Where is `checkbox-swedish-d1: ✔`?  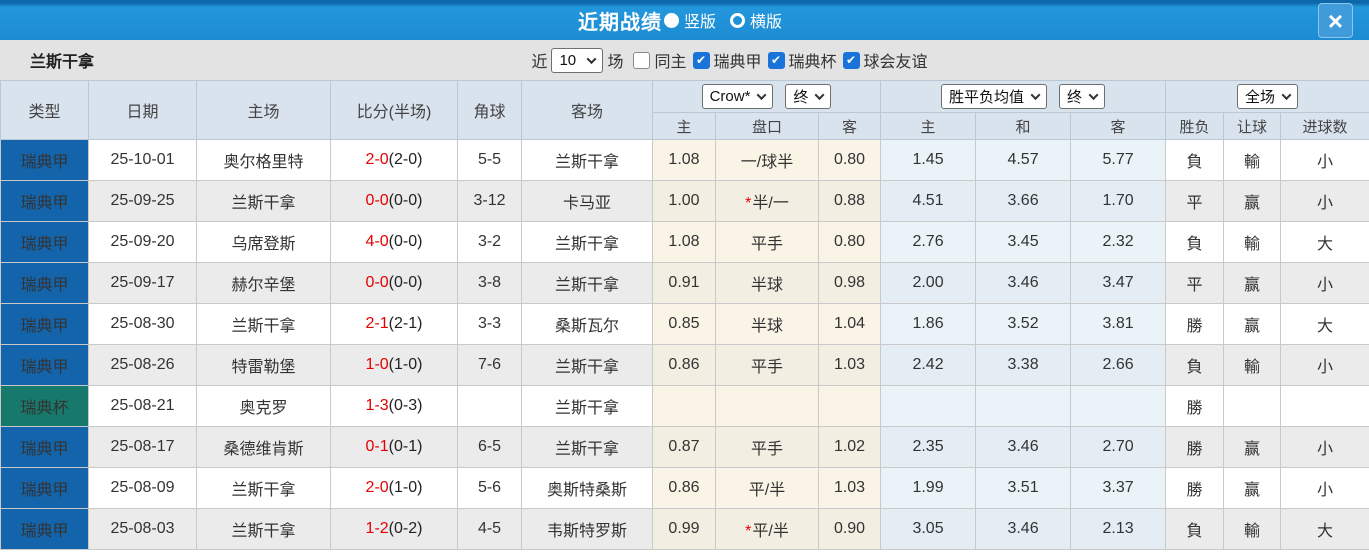
checkbox-swedish-d1: ✔ is located at coordinates (701, 60).